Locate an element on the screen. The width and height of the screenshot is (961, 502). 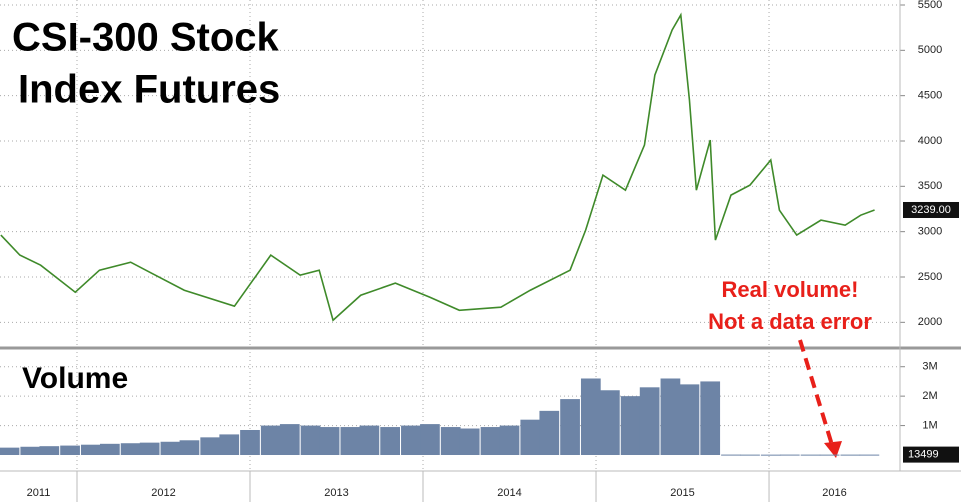
y-tick-label: 3500 is located at coordinates (930, 186).